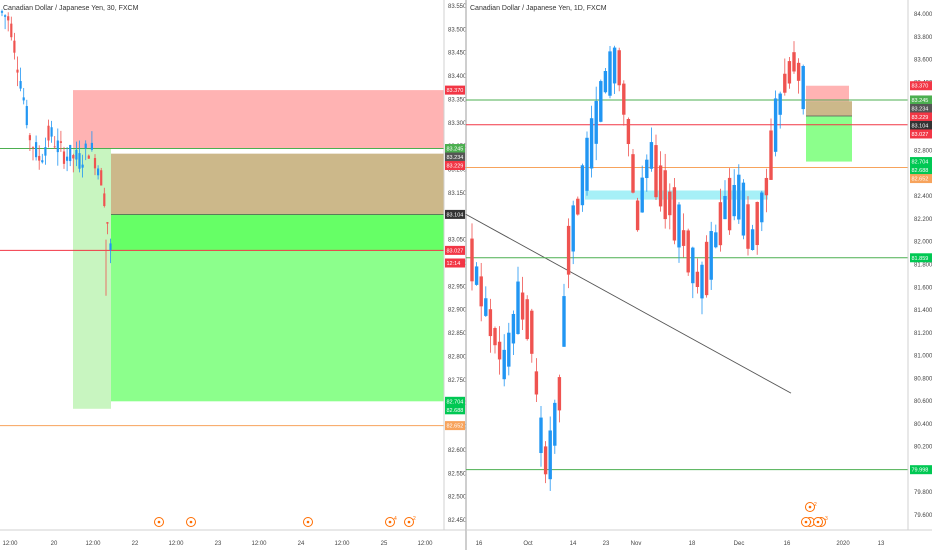  I want to click on time-tick-label: 13, so click(881, 544).